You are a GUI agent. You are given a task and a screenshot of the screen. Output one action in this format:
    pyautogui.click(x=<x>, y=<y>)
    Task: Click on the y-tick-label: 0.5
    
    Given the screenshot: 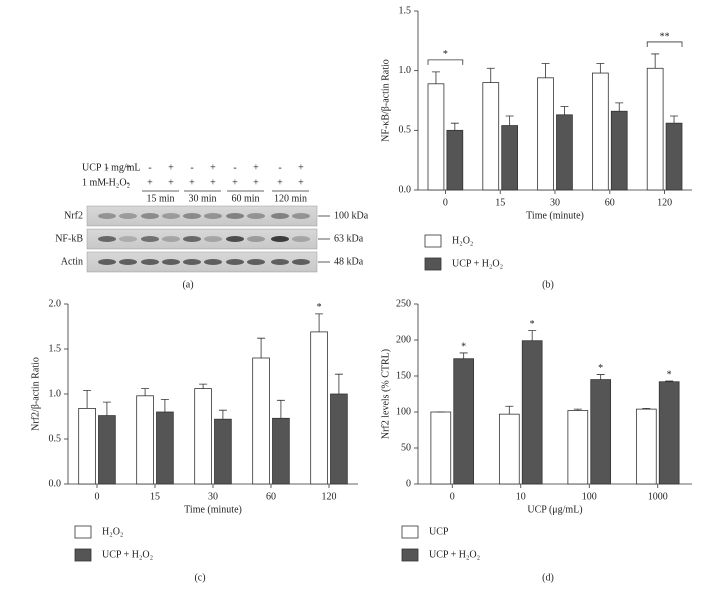 What is the action you would take?
    pyautogui.click(x=55, y=438)
    